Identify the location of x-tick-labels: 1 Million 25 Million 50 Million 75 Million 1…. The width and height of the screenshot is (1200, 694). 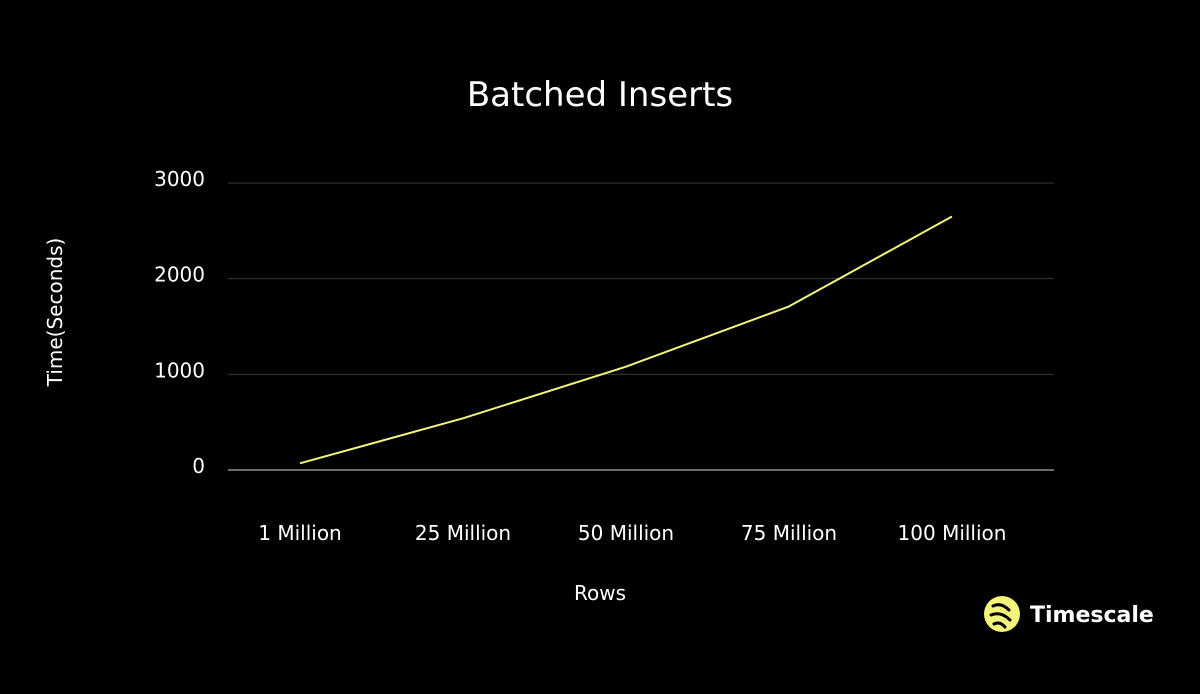
(632, 533).